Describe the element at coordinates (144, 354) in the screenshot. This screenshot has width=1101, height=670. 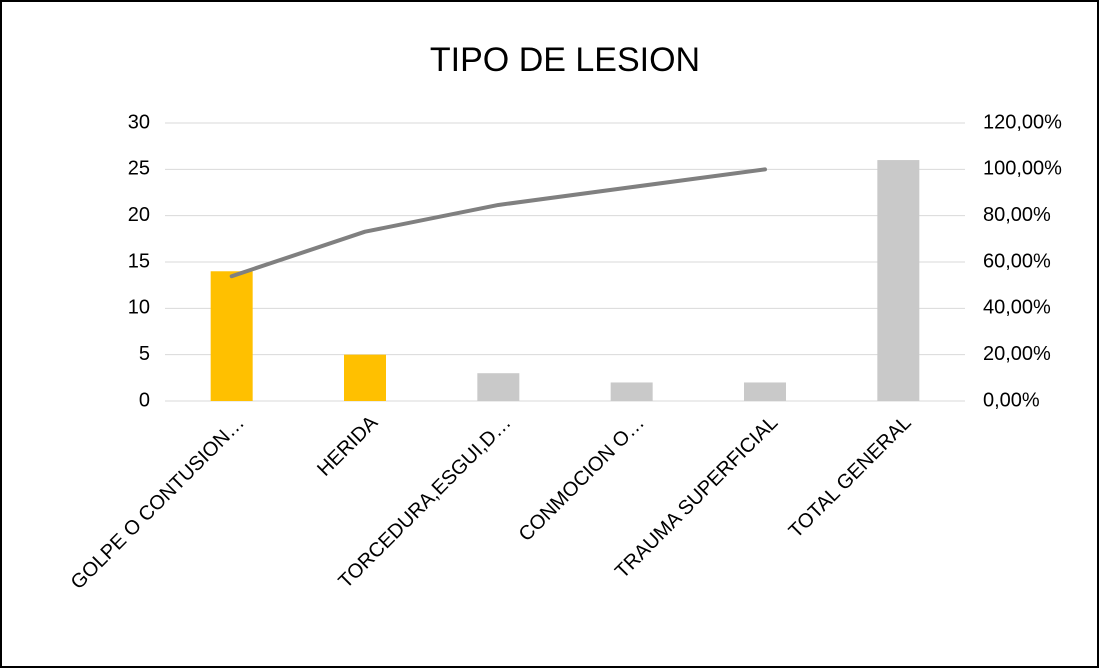
I see `y-tick-label: 5` at that location.